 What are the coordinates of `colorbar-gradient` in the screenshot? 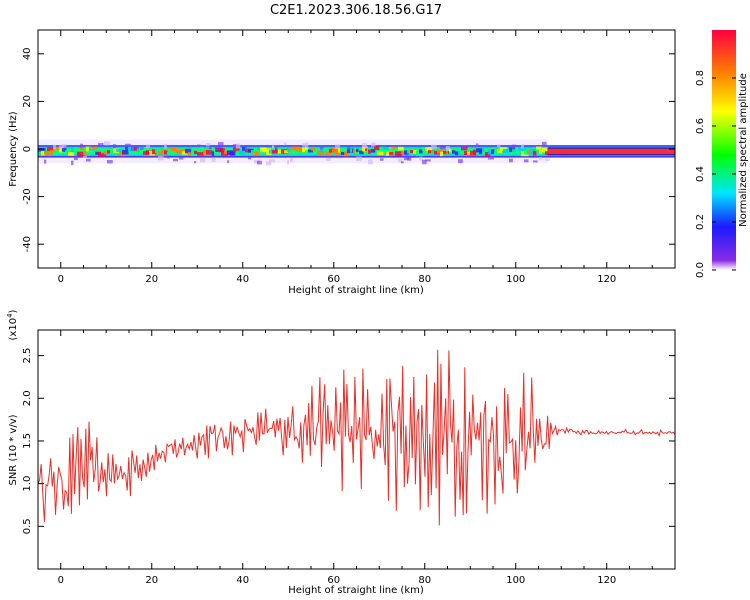 It's located at (724, 150).